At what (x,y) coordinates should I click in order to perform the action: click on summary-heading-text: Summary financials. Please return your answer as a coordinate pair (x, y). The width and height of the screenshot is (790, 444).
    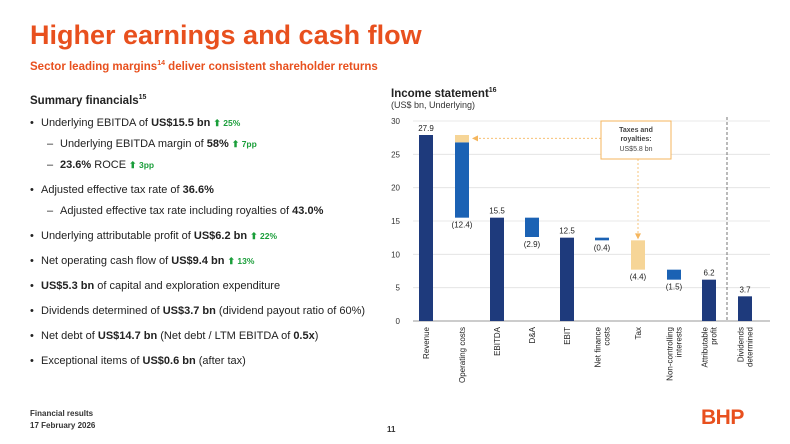
    Looking at the image, I should click on (84, 100).